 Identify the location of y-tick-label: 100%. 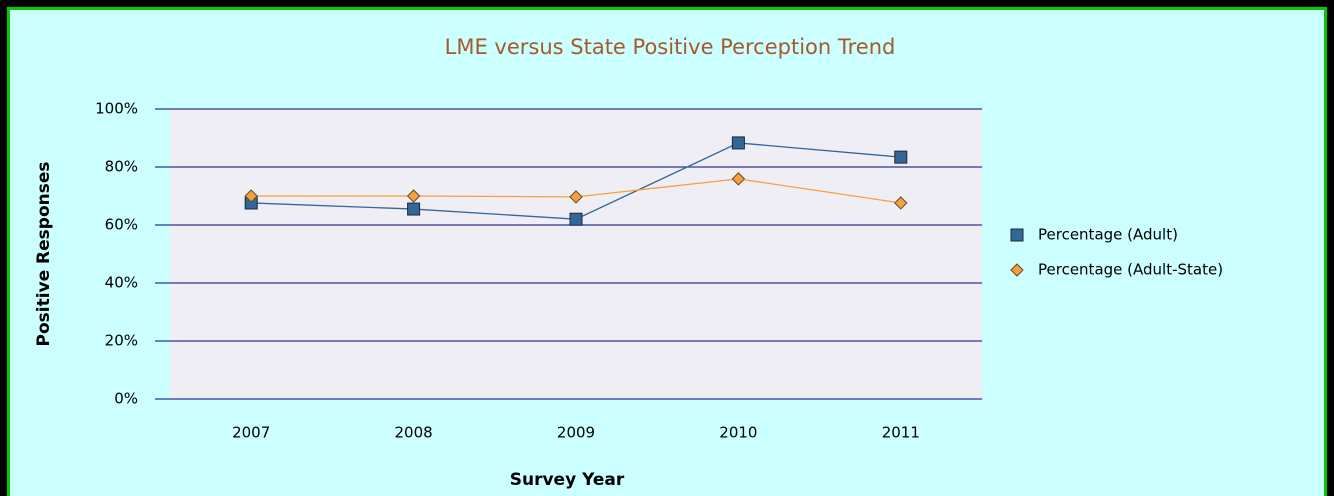
(116, 109).